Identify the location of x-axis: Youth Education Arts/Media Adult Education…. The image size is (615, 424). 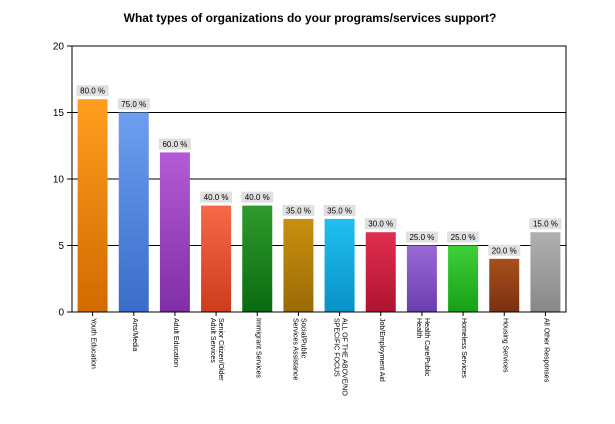
(319, 354).